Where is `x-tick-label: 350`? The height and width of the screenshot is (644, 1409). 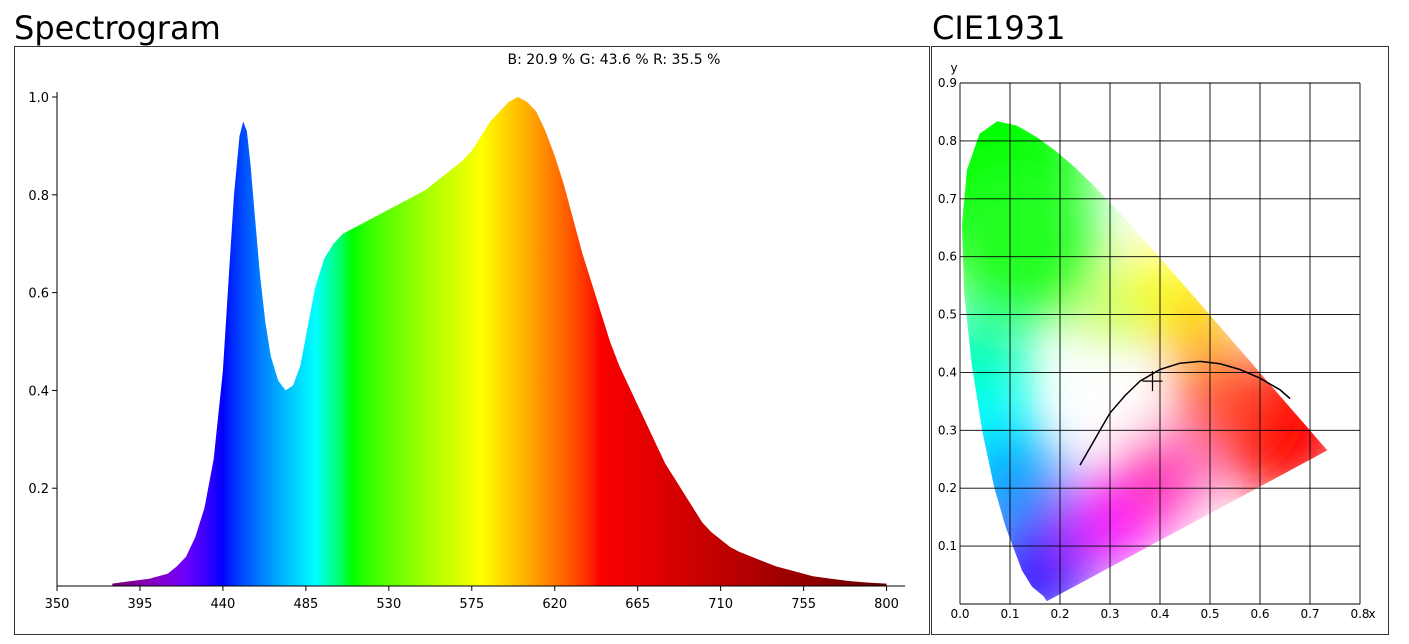 x-tick-label: 350 is located at coordinates (57, 604).